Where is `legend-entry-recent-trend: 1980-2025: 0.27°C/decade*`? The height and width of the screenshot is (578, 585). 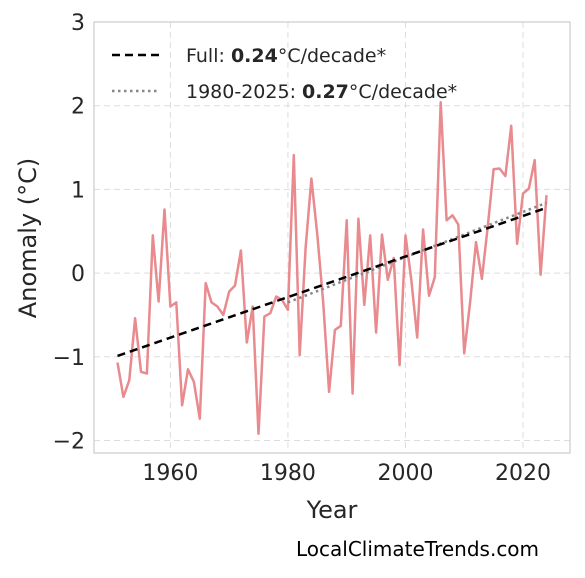 legend-entry-recent-trend: 1980-2025: 0.27°C/decade* is located at coordinates (321, 92).